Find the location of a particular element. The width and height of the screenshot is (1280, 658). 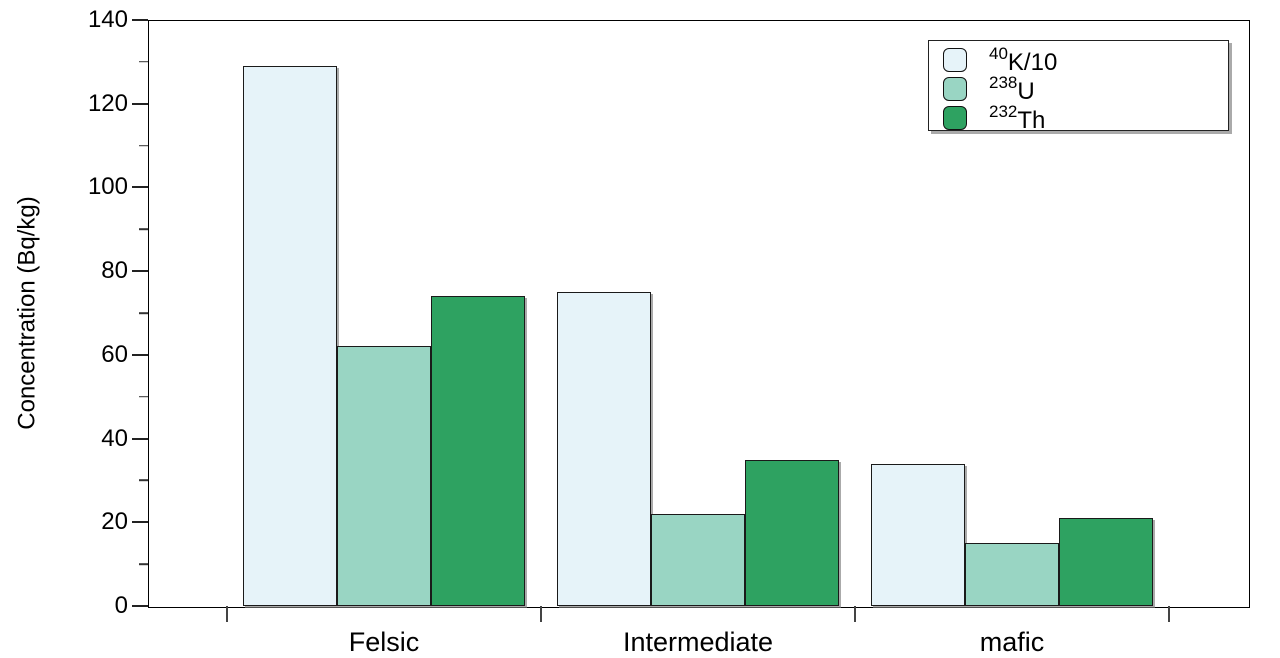

legend-isotope-superscript: 232 is located at coordinates (1003, 111).